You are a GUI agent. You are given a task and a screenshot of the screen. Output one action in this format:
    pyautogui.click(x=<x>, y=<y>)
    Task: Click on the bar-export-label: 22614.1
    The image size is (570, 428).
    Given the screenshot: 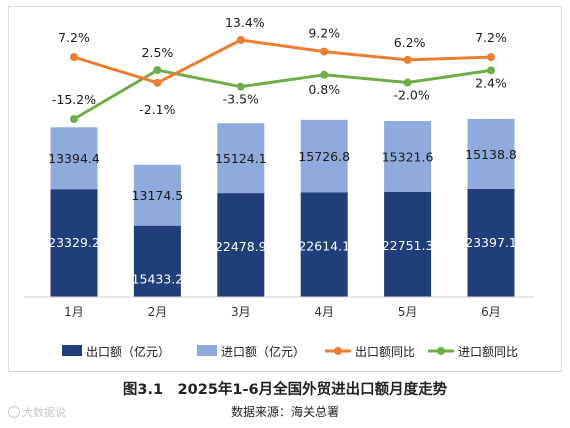 What is the action you would take?
    pyautogui.click(x=324, y=245)
    